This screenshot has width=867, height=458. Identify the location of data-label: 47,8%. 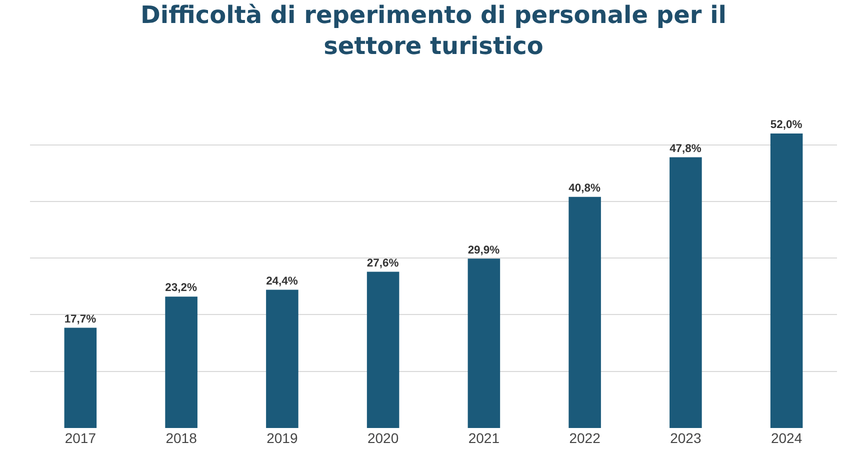
(686, 148).